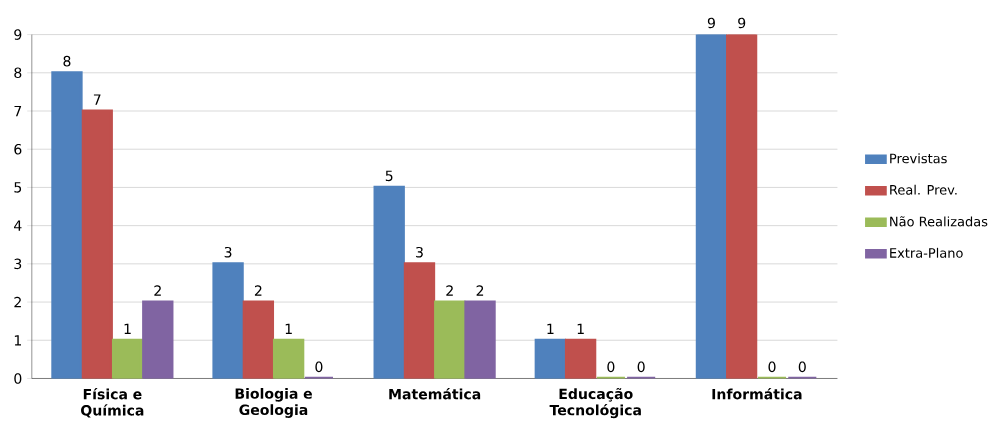 This screenshot has height=427, width=1002. What do you see at coordinates (67, 61) in the screenshot?
I see `data-label: 8` at bounding box center [67, 61].